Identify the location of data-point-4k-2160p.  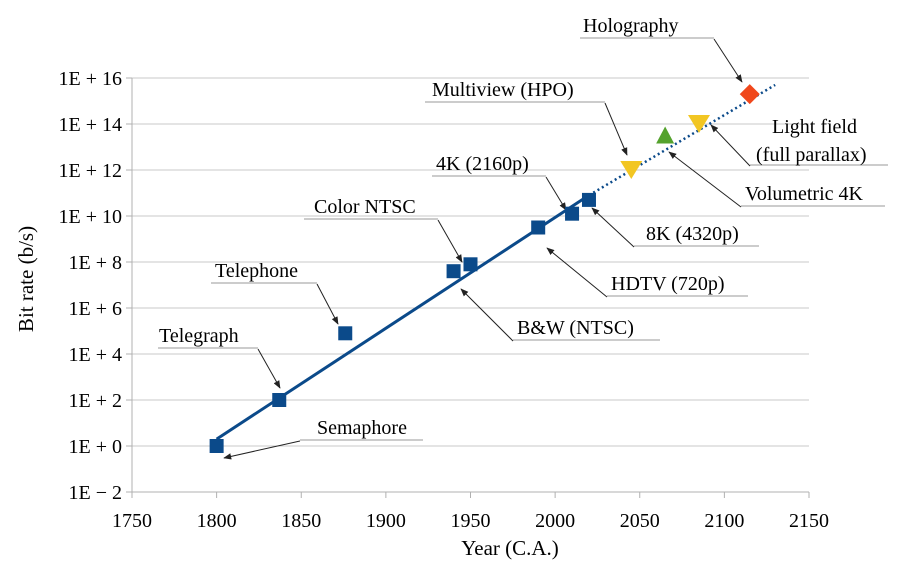
(572, 213).